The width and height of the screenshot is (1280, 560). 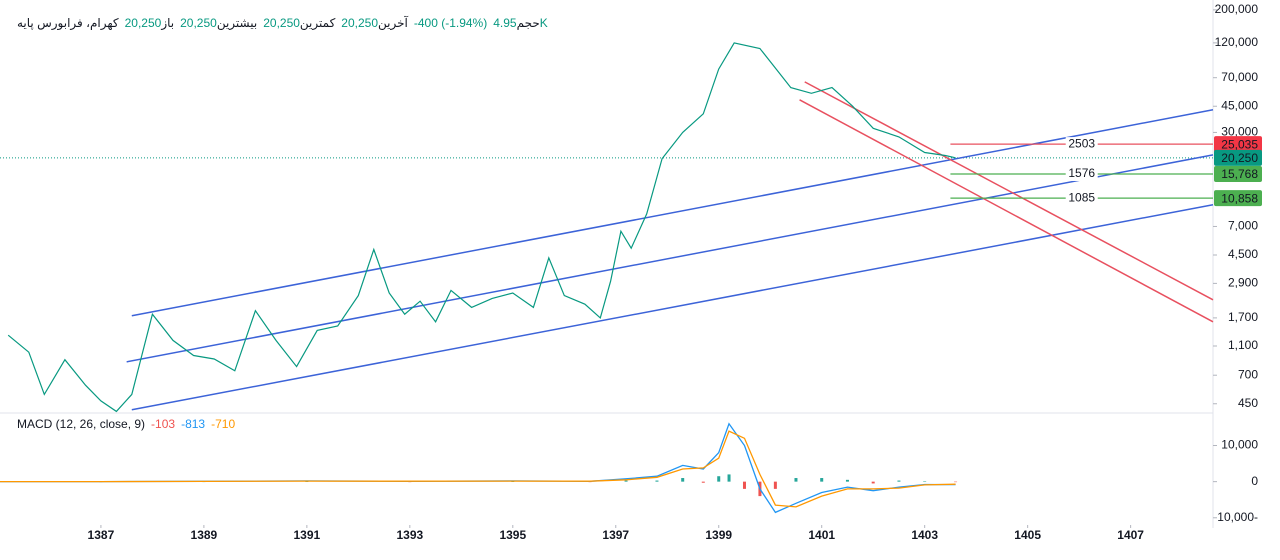 I want to click on x-tick-label: 1399, so click(x=718, y=535).